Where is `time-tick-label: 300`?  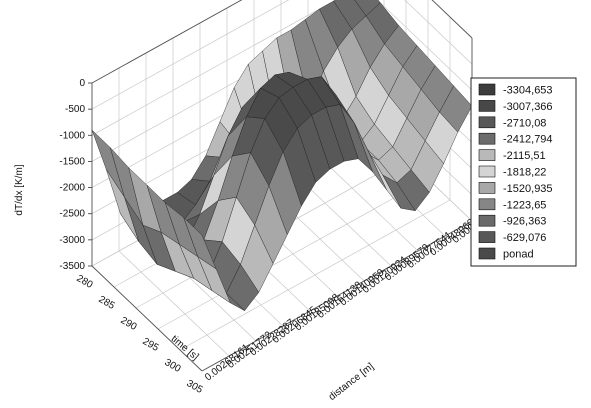 time-tick-label: 300 is located at coordinates (173, 366).